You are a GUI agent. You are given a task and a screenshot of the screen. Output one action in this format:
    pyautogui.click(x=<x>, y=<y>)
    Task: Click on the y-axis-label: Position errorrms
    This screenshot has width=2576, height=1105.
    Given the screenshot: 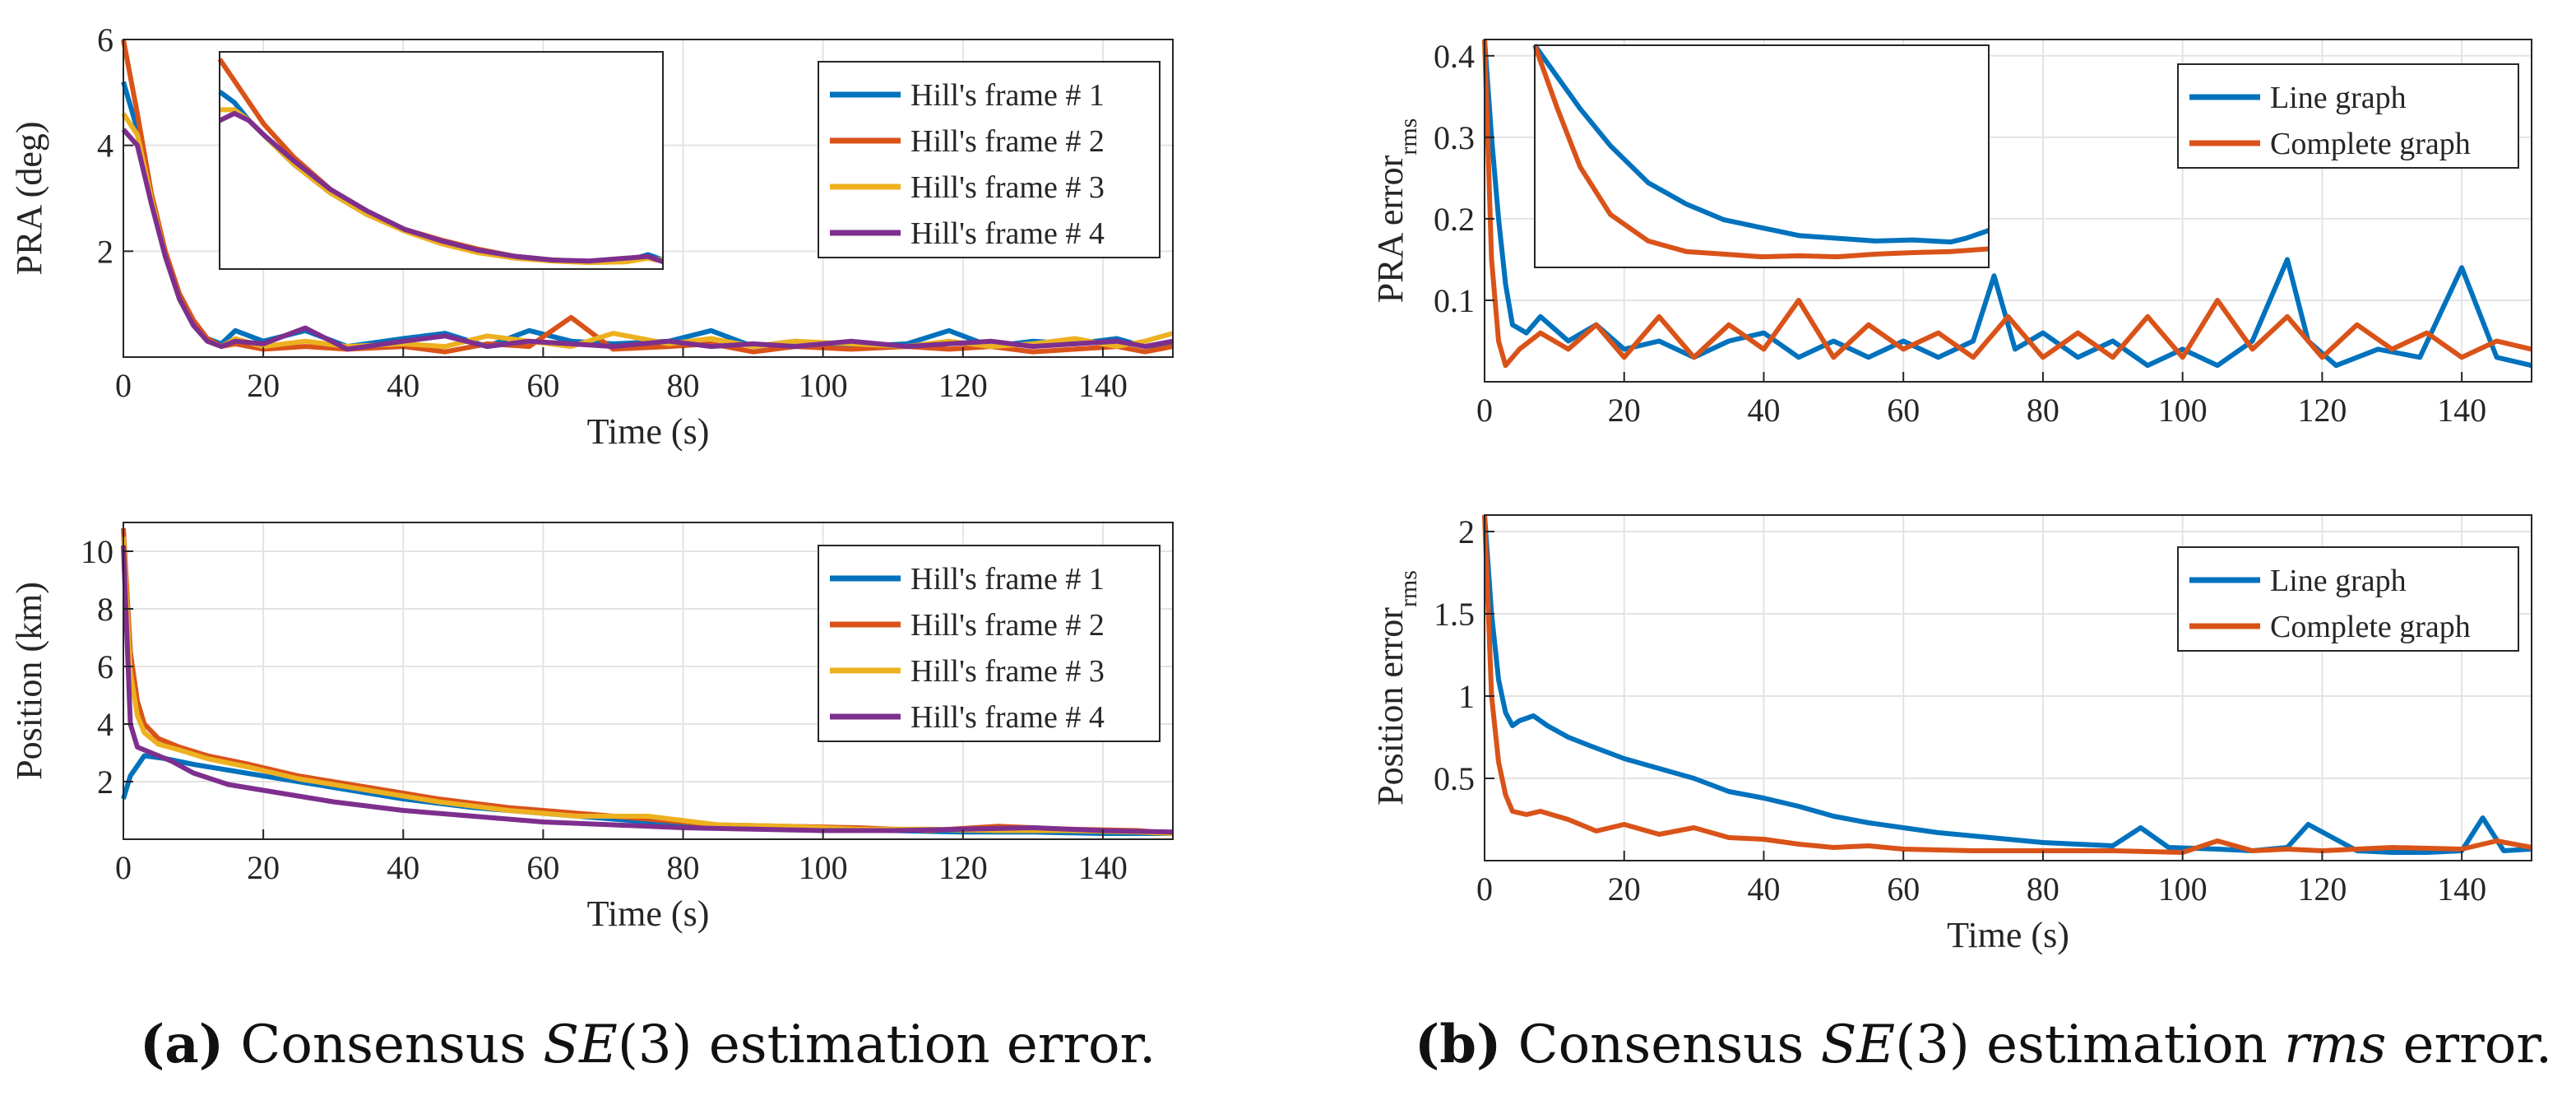 What is the action you would take?
    pyautogui.click(x=1396, y=688)
    